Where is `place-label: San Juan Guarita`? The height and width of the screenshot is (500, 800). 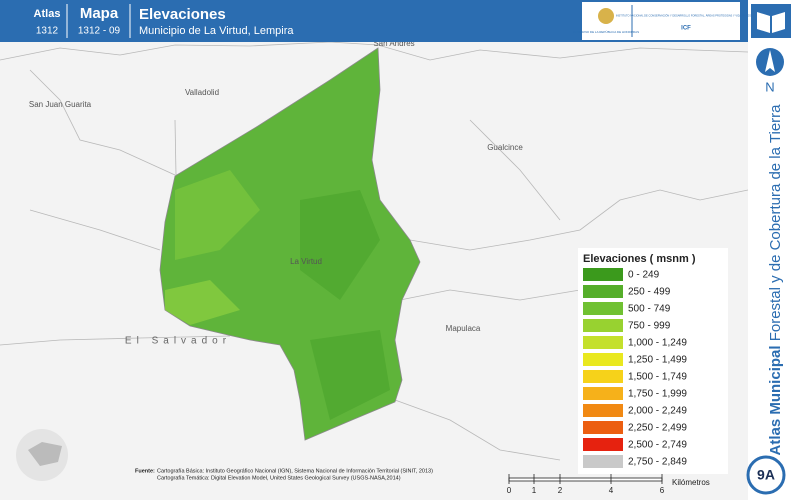
place-label: San Juan Guarita is located at coordinates (60, 104).